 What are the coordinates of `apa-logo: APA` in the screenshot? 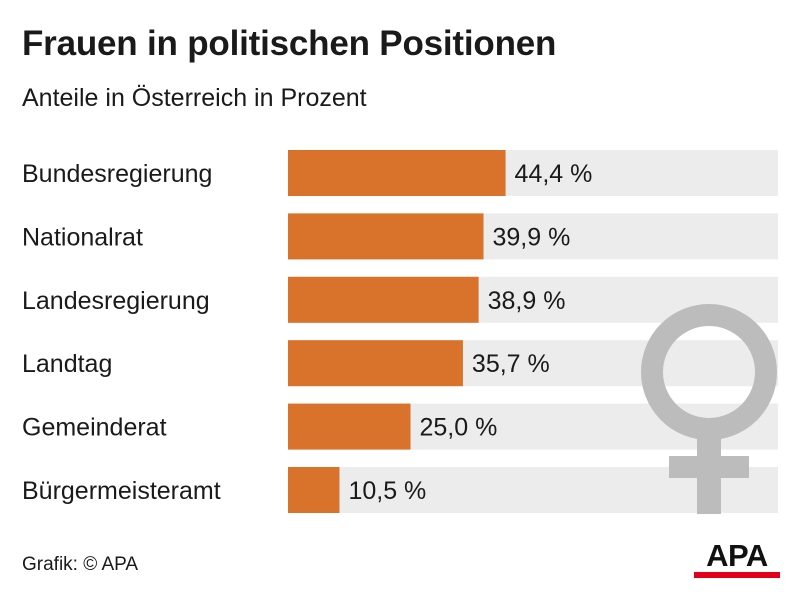 It's located at (737, 559).